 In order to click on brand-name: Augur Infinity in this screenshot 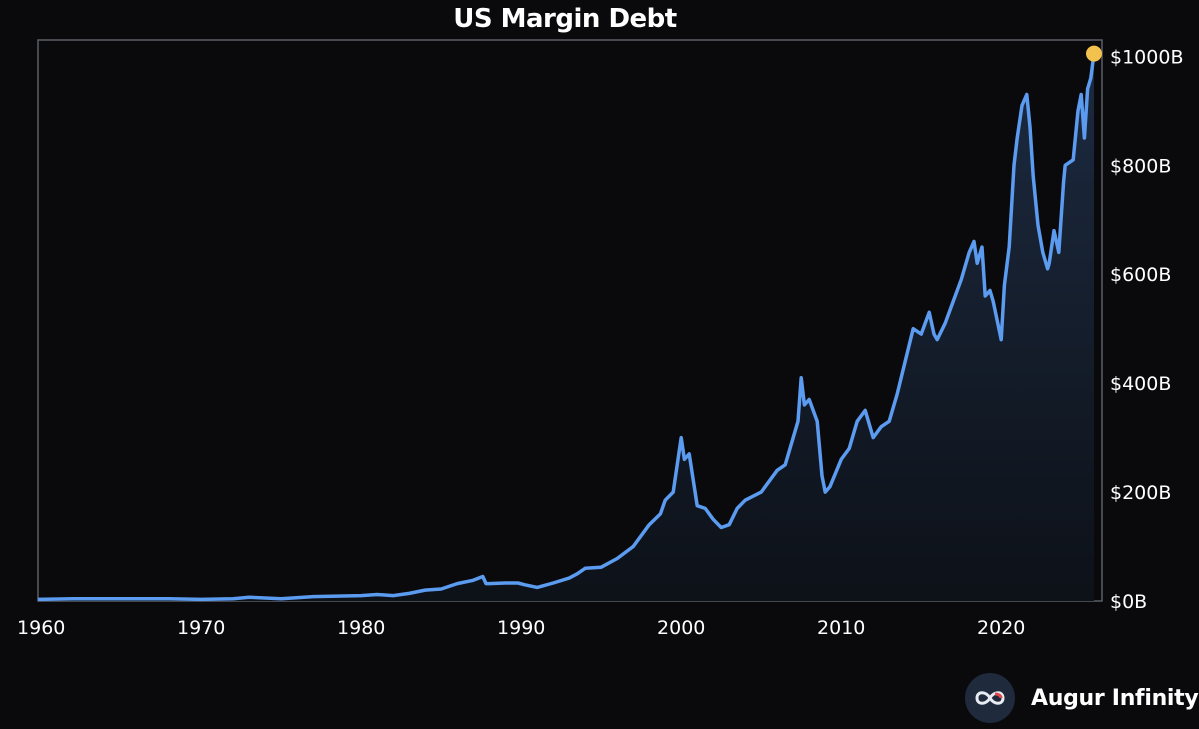, I will do `click(1115, 698)`.